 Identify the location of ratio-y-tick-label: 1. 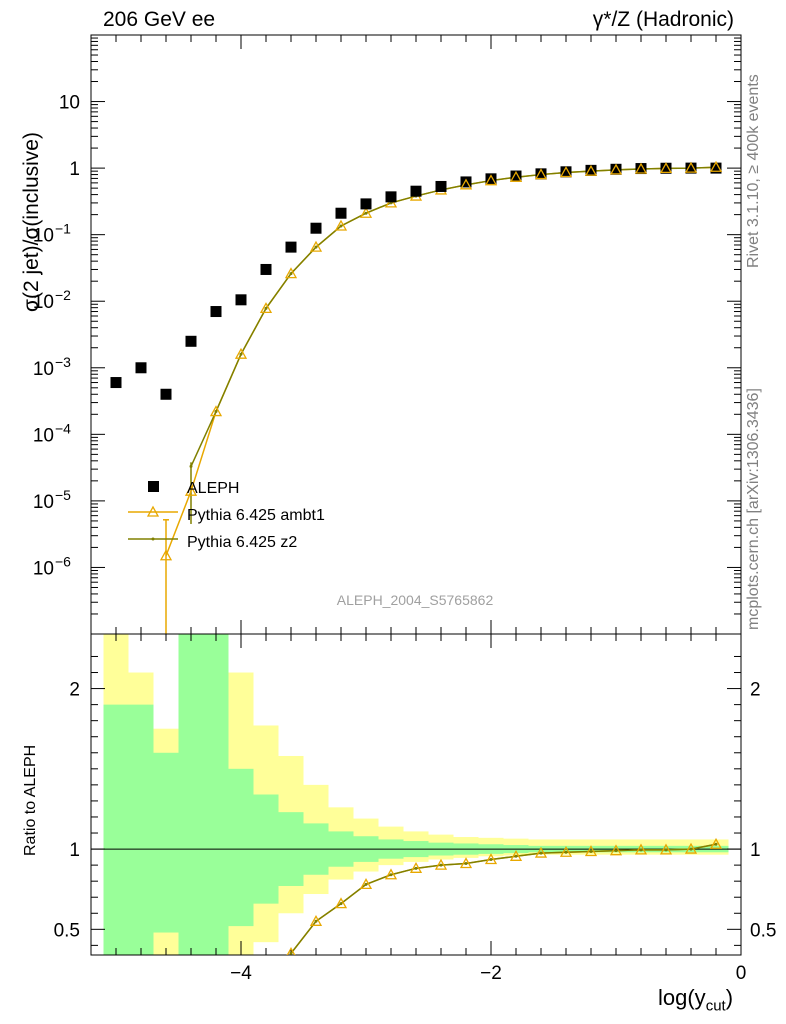
(74, 850).